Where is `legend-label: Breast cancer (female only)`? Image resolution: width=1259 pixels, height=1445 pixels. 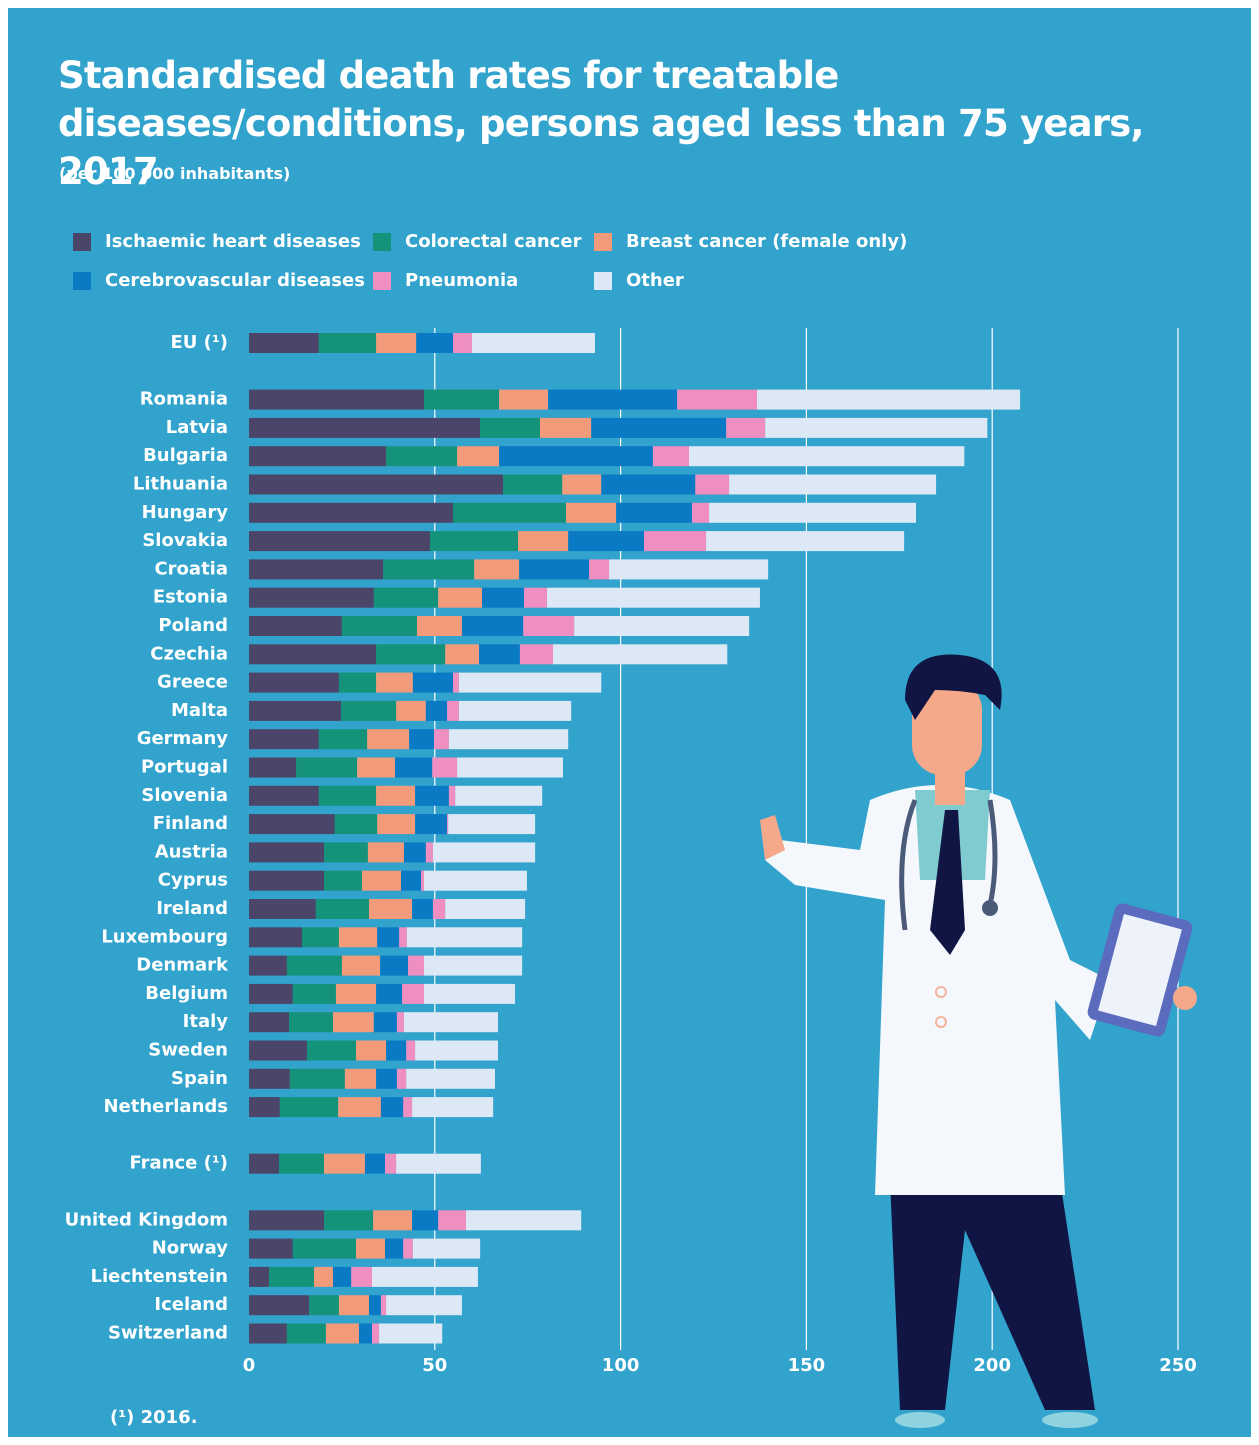
legend-label: Breast cancer (female only) is located at coordinates (766, 241).